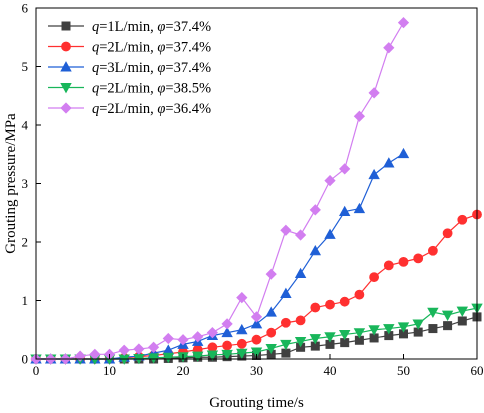  What do you see at coordinates (25, 359) in the screenshot?
I see `y-tick-label: 0` at bounding box center [25, 359].